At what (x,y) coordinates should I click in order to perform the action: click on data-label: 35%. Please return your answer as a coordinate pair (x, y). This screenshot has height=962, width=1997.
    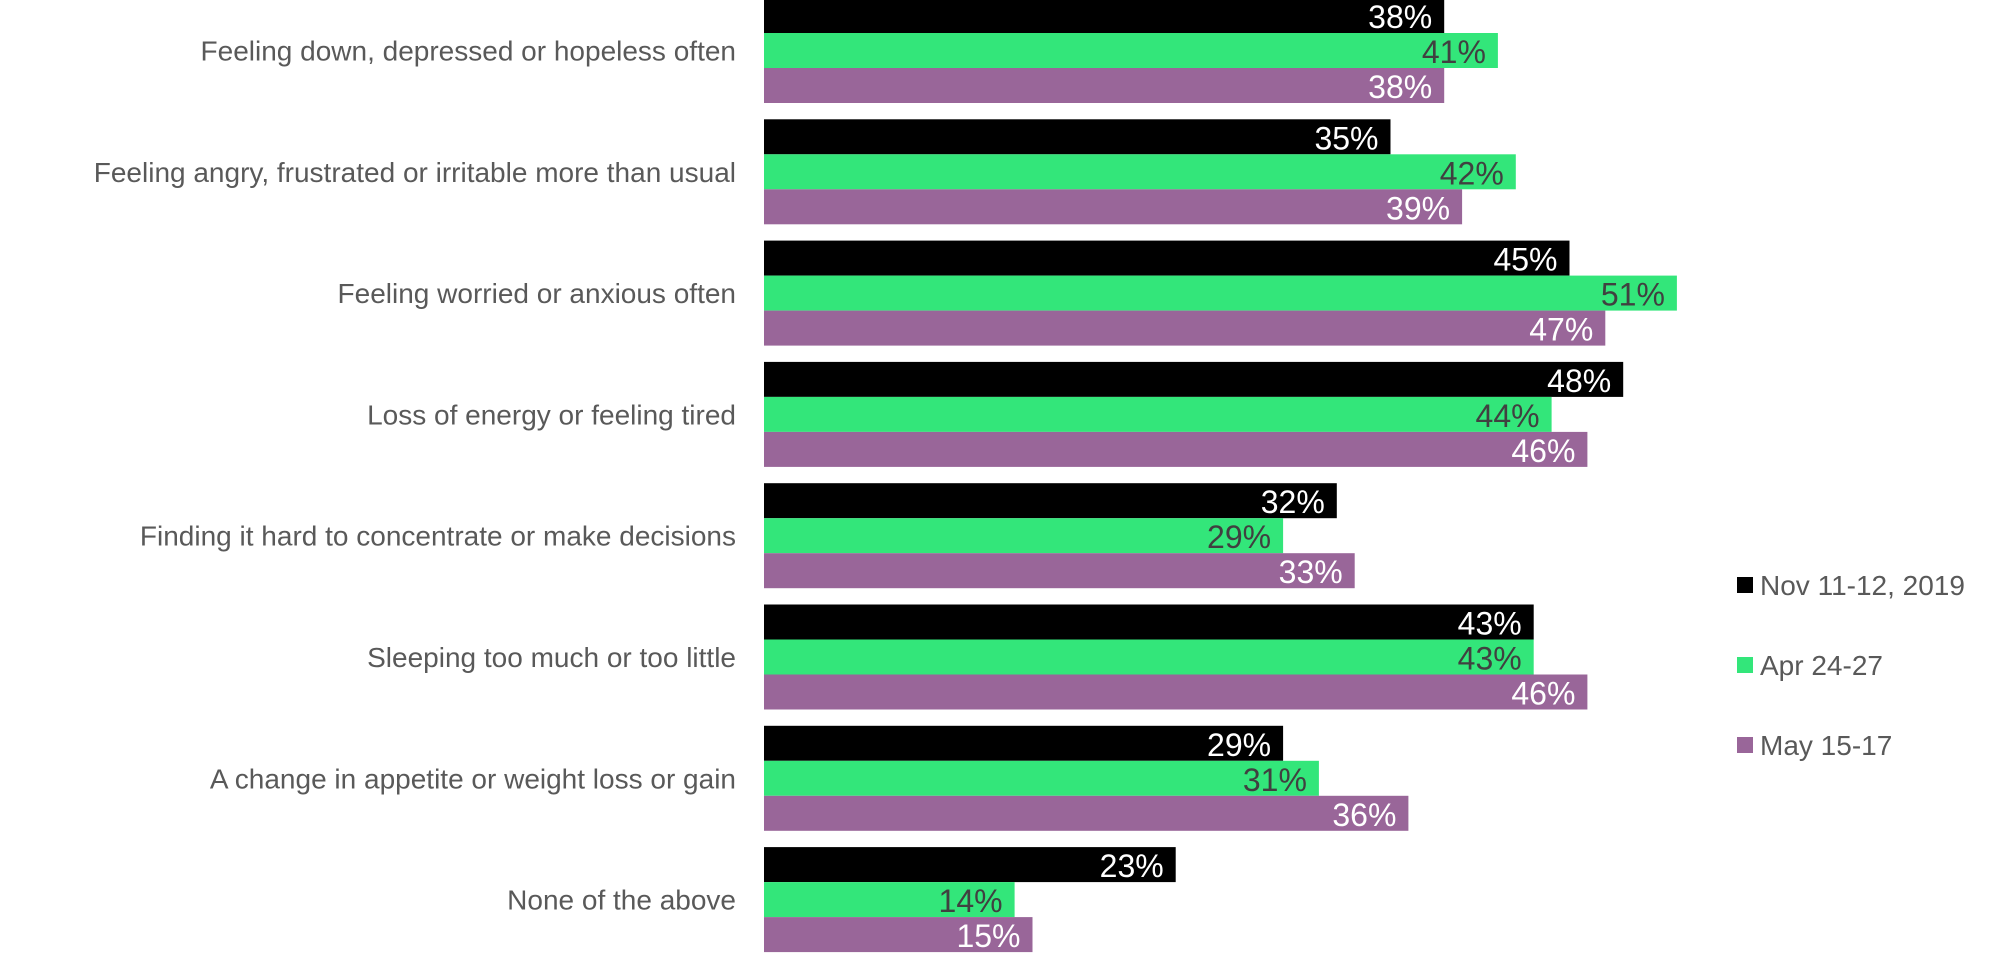
    Looking at the image, I should click on (1346, 138).